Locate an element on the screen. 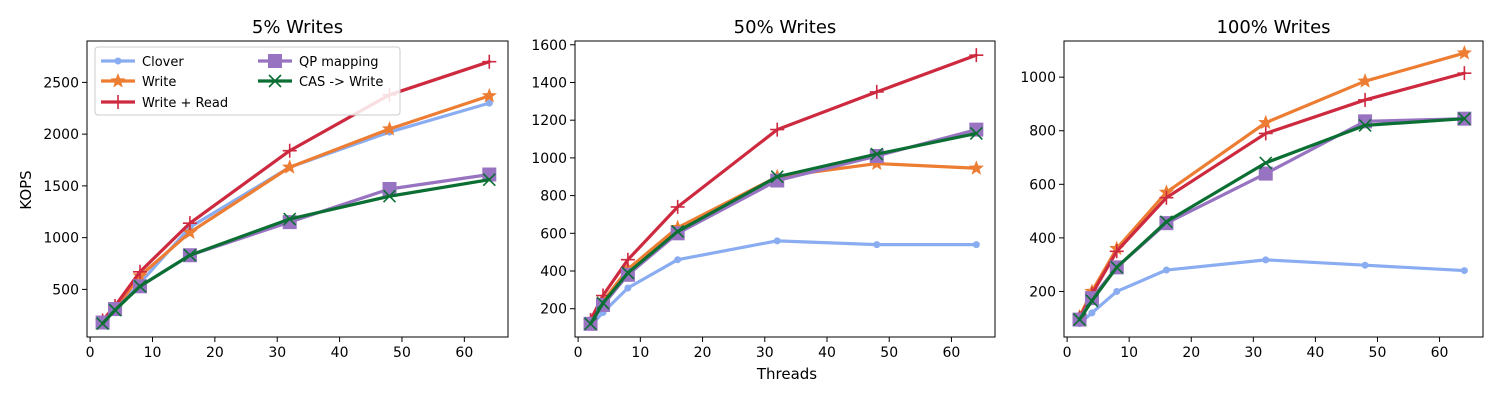 This screenshot has height=400, width=1500. chart-title: 5% Writes is located at coordinates (297, 27).